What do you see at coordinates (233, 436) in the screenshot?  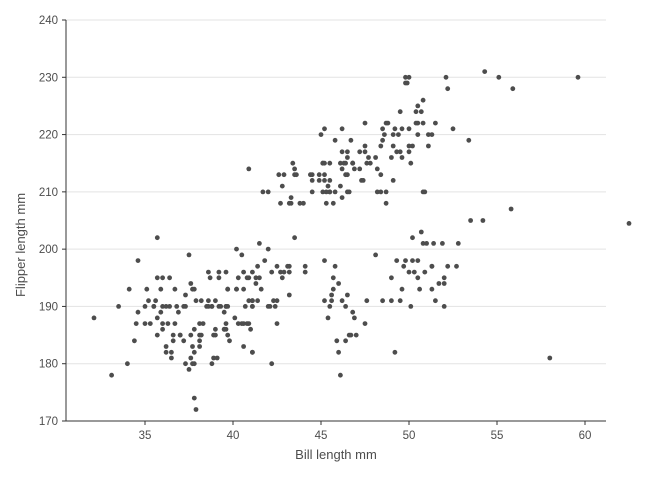 I see `x-tick-label-40: 40` at bounding box center [233, 436].